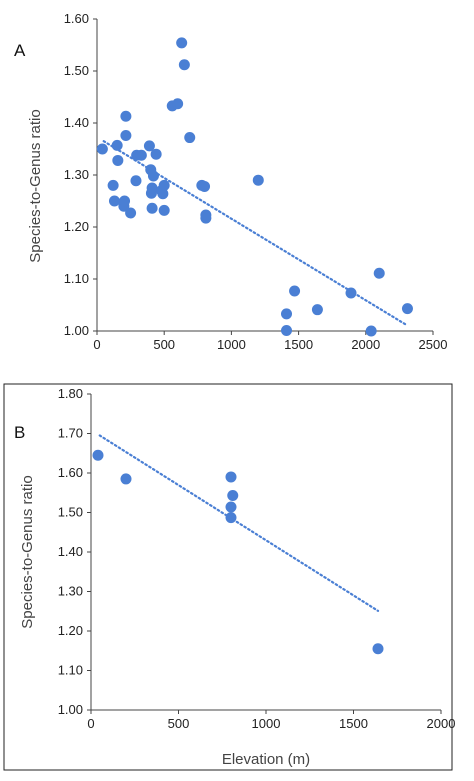 This screenshot has width=474, height=781. What do you see at coordinates (231, 344) in the screenshot?
I see `panel-a-x-tick-label: 1000` at bounding box center [231, 344].